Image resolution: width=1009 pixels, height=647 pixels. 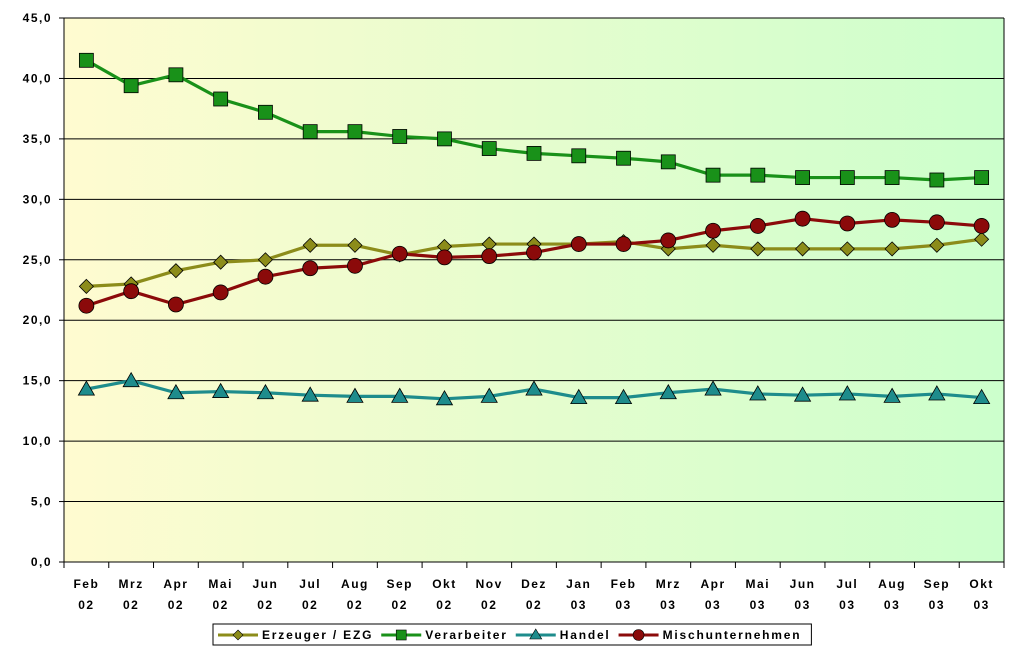 I want to click on series-handel, so click(x=534, y=388).